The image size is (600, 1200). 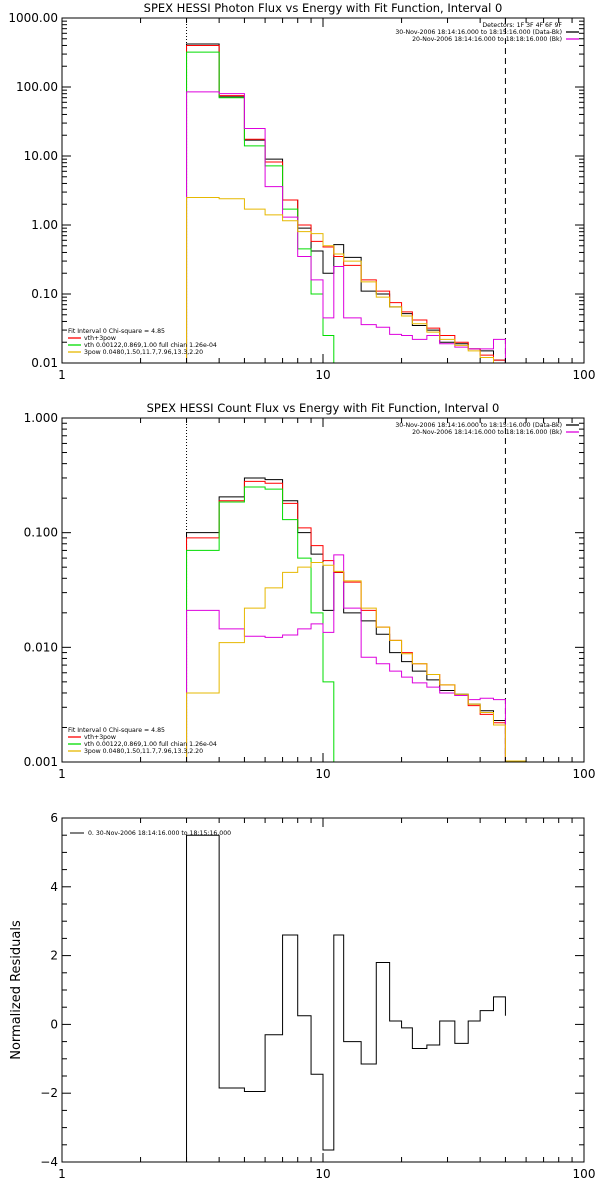 What do you see at coordinates (41, 156) in the screenshot?
I see `y-tick-label: 10.00` at bounding box center [41, 156].